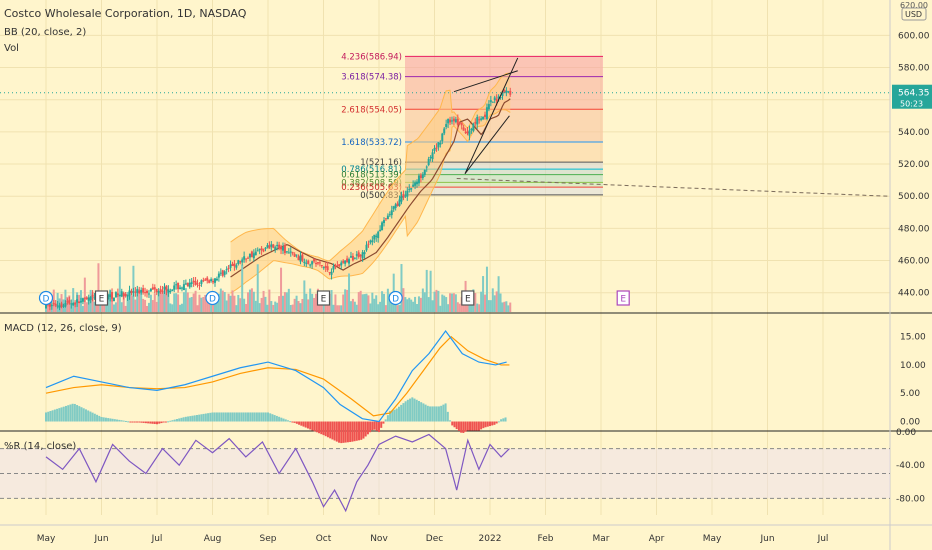  I want to click on trend-line-lower, so click(491, 115).